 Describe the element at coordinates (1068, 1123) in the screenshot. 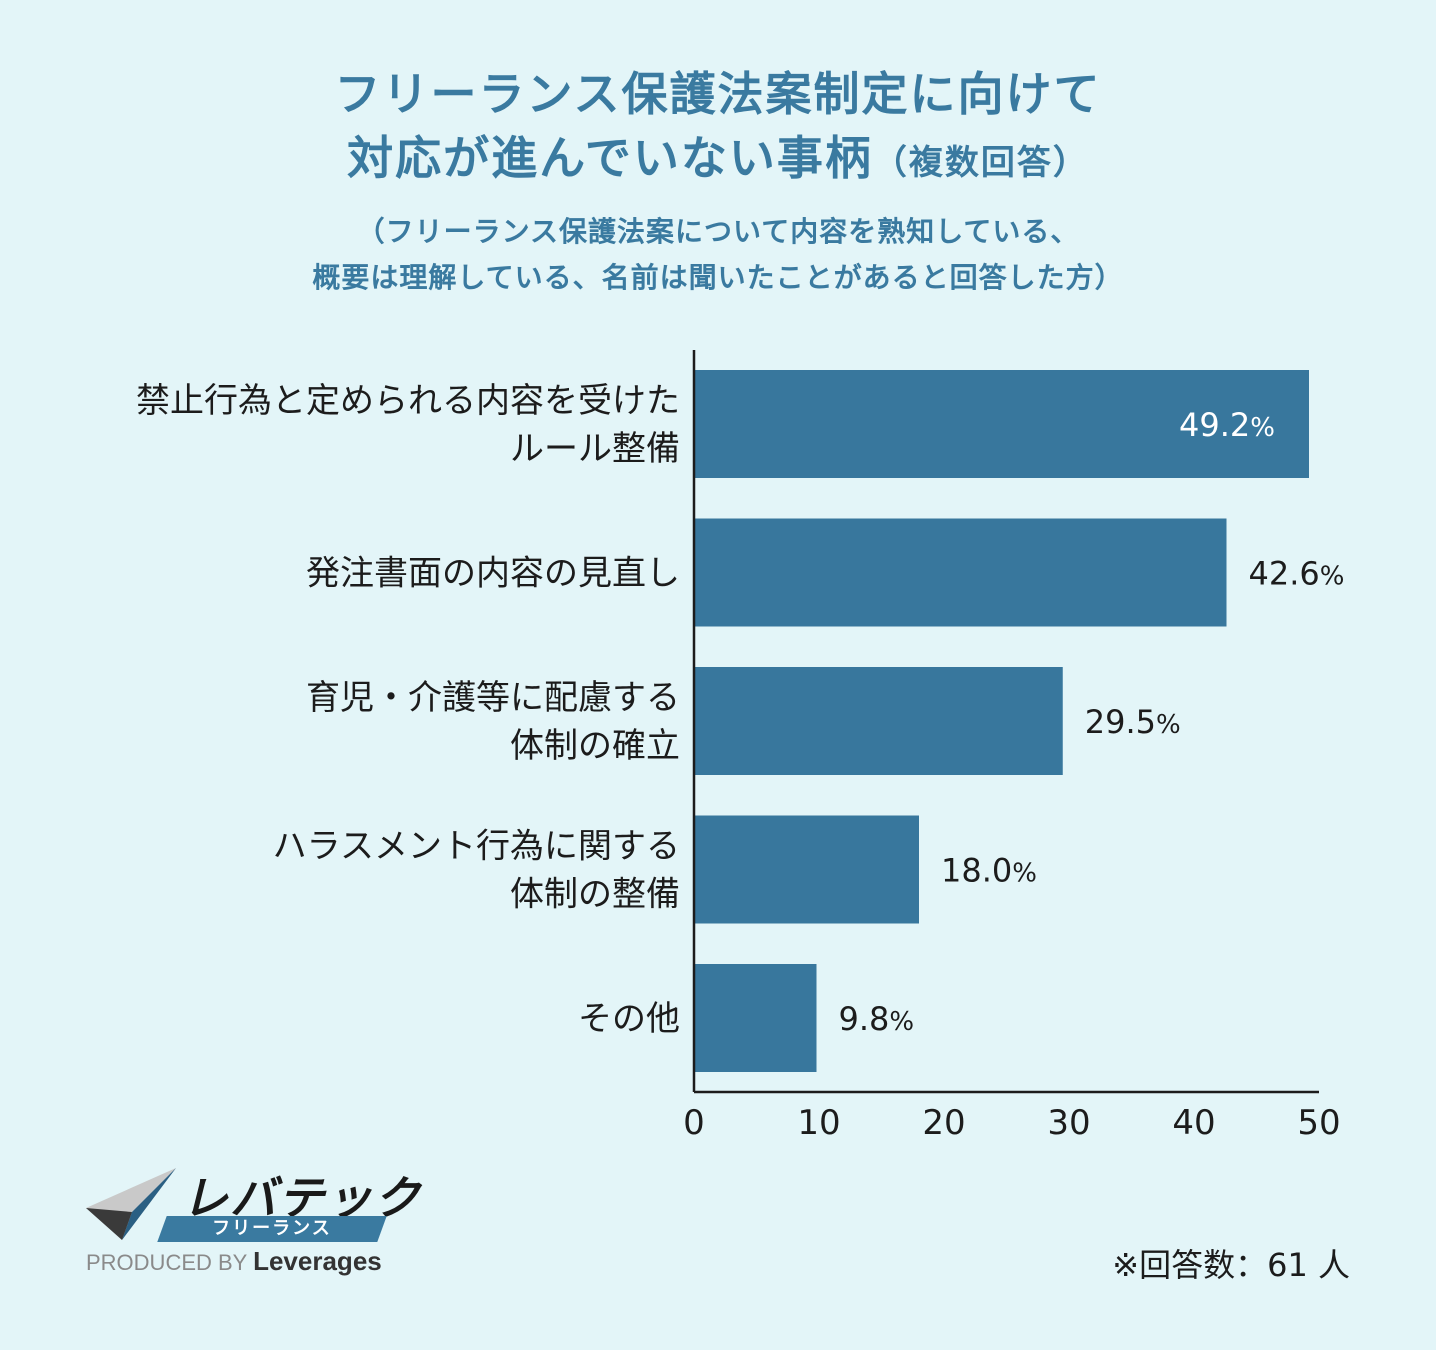

I see `x-tick-label-3: 30` at that location.